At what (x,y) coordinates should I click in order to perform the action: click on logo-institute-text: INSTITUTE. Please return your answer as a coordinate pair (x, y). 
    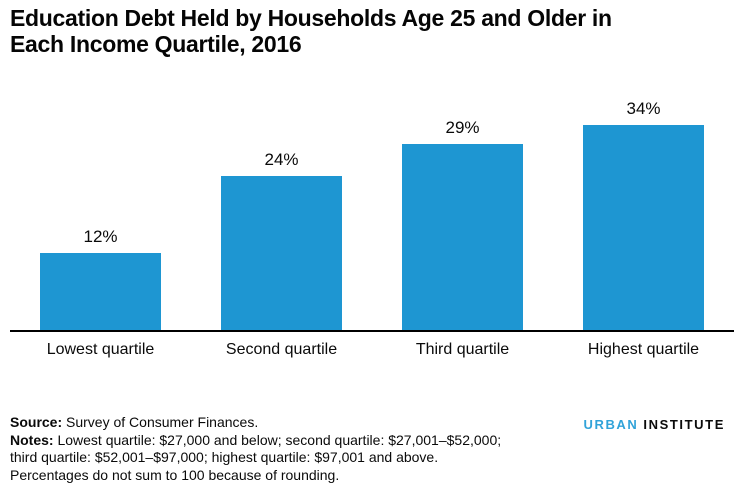
    Looking at the image, I should click on (684, 424).